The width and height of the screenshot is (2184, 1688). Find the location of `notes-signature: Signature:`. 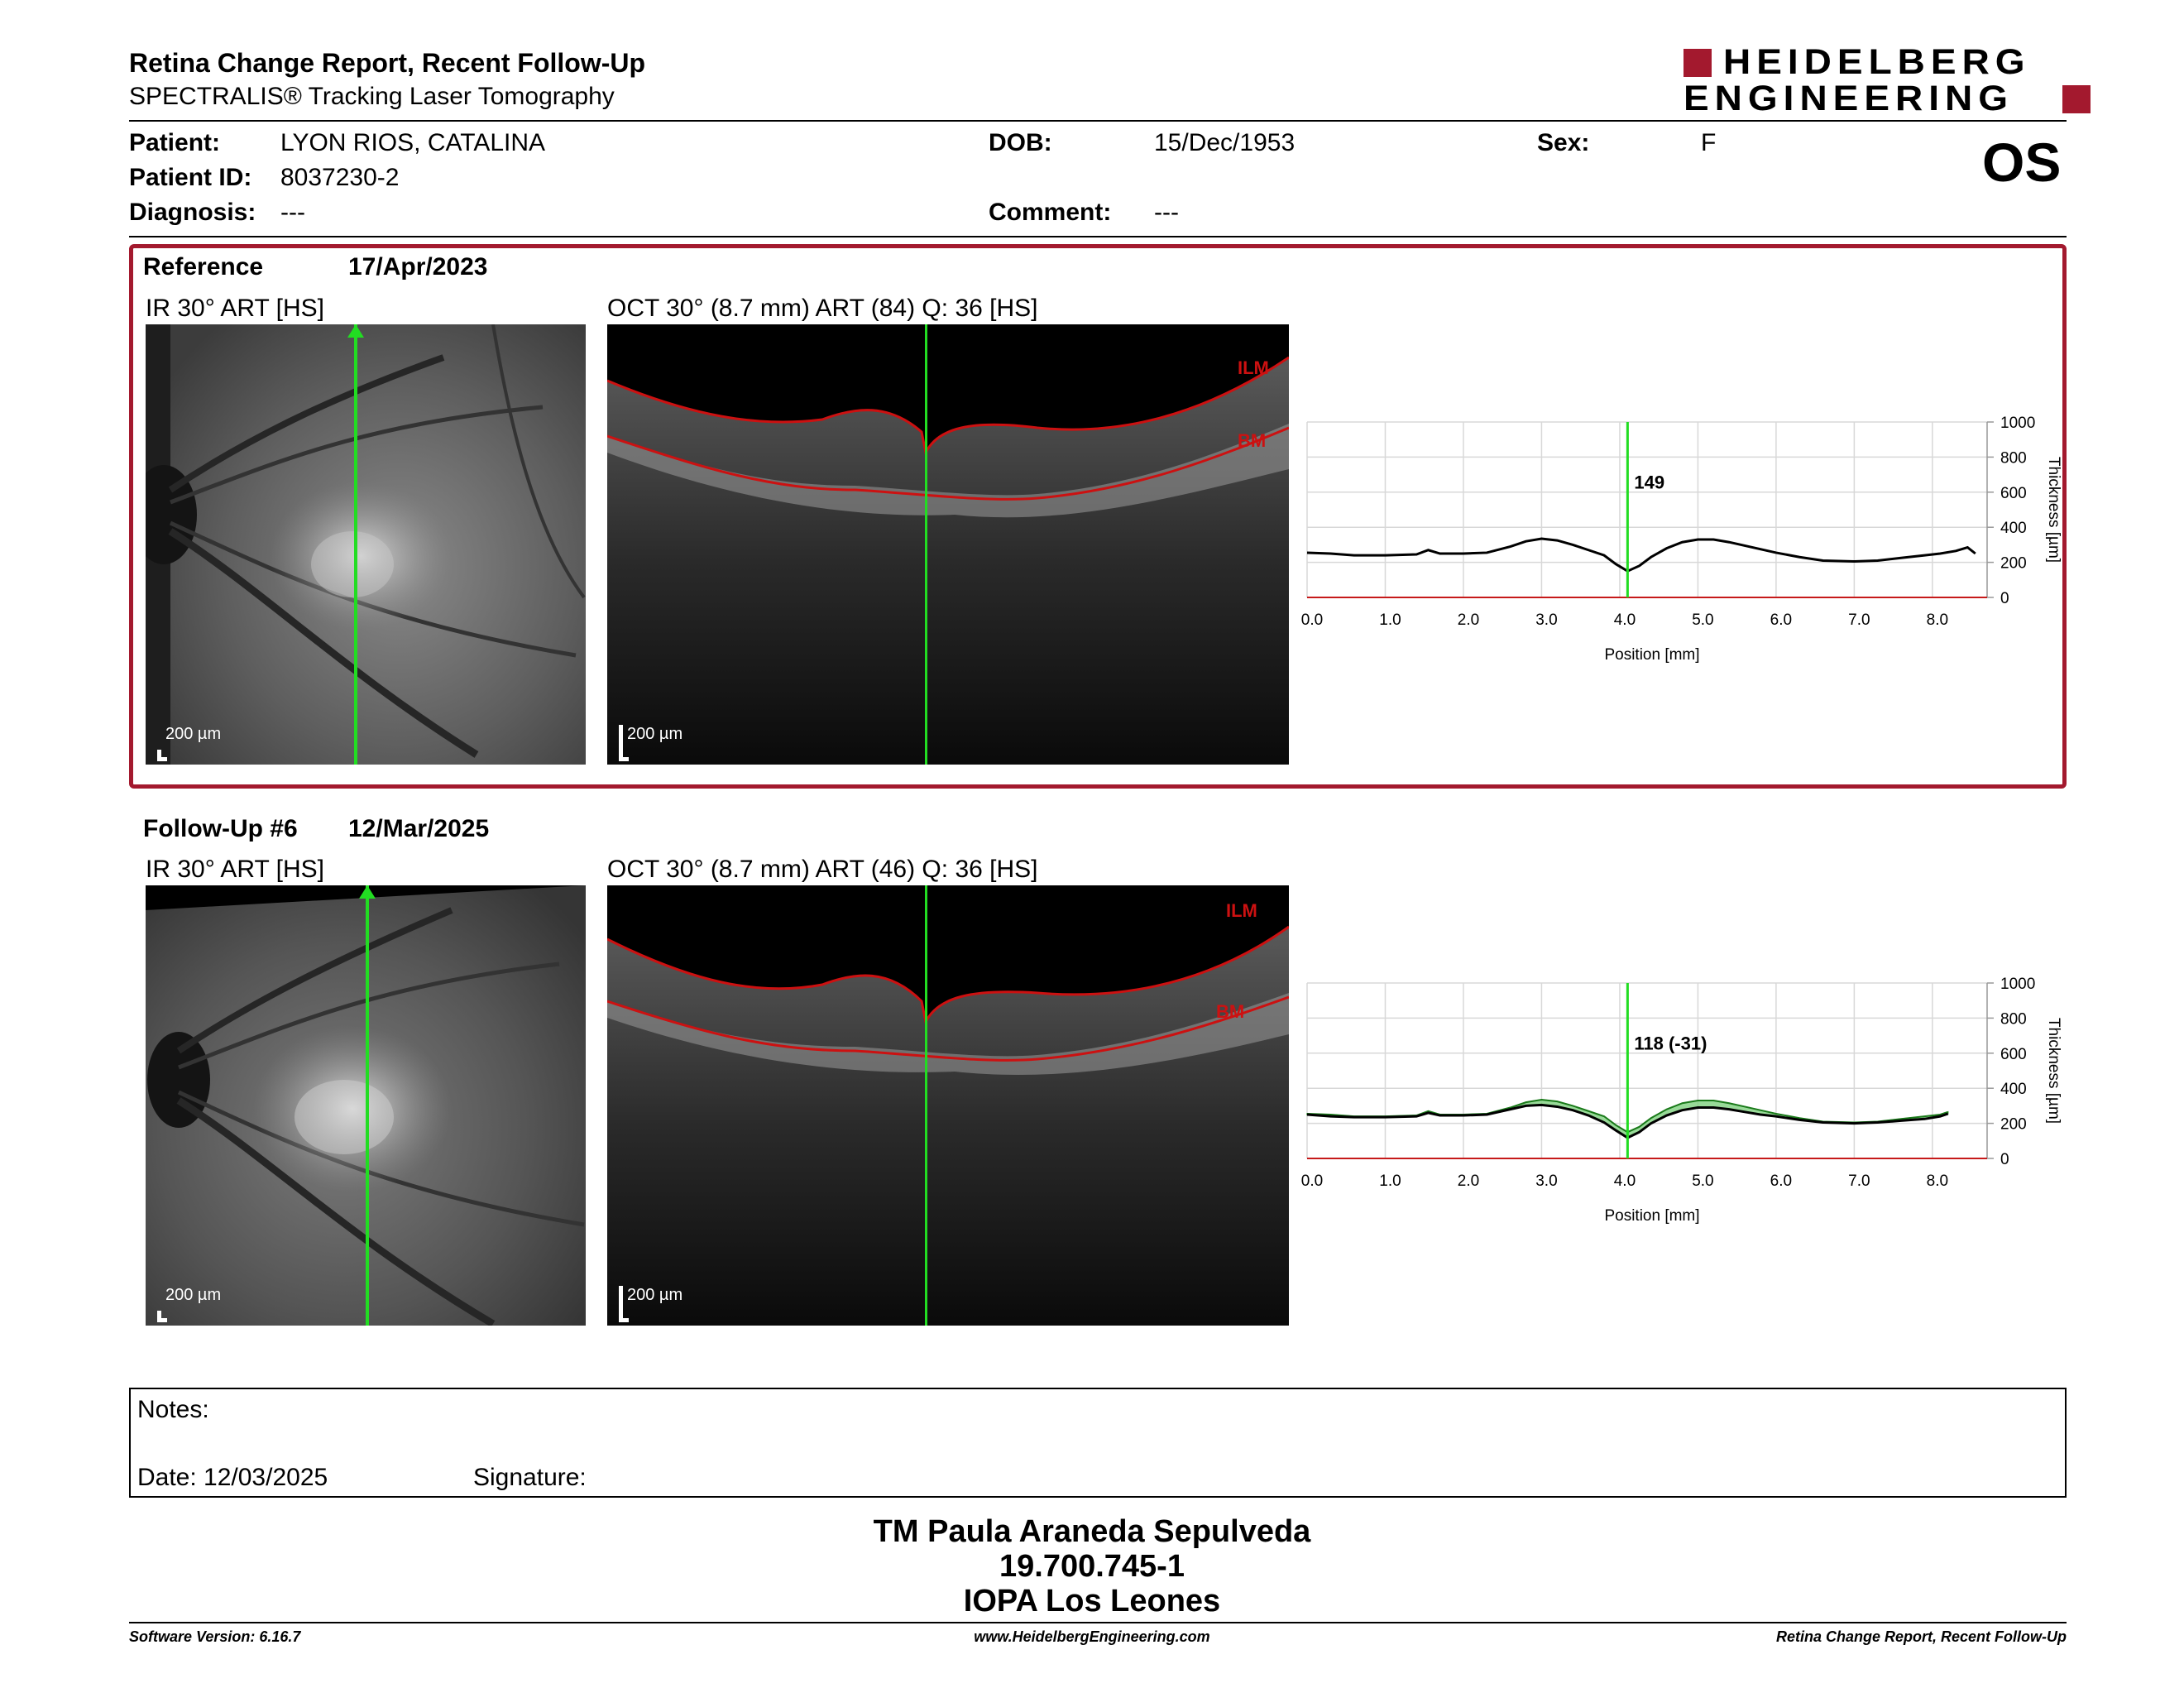

notes-signature: Signature: is located at coordinates (530, 1477).